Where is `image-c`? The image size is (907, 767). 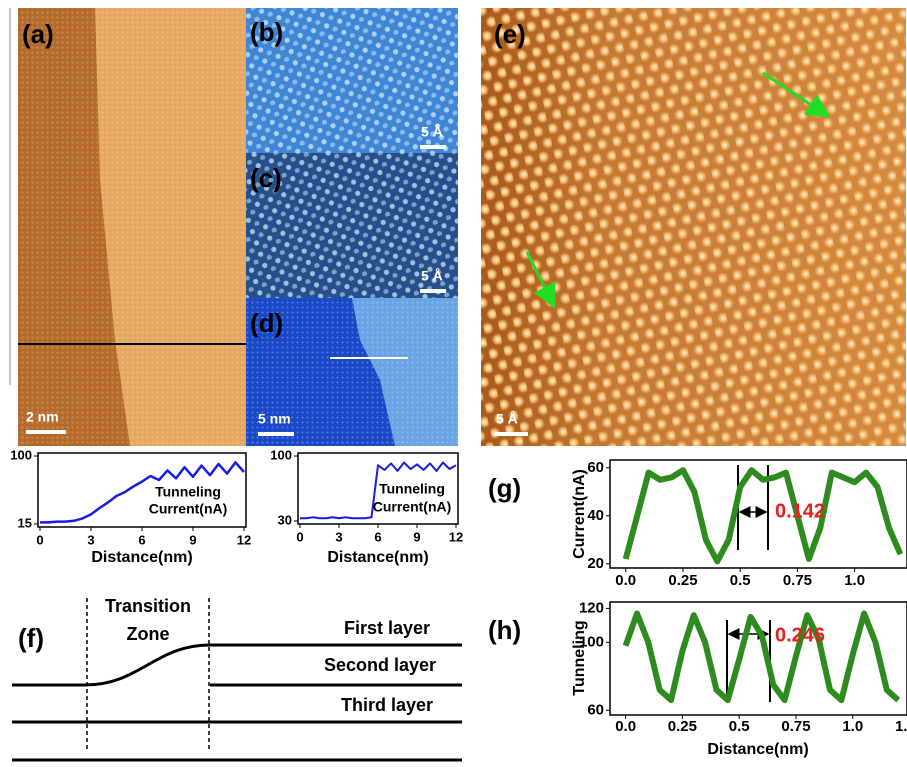
image-c is located at coordinates (352, 225).